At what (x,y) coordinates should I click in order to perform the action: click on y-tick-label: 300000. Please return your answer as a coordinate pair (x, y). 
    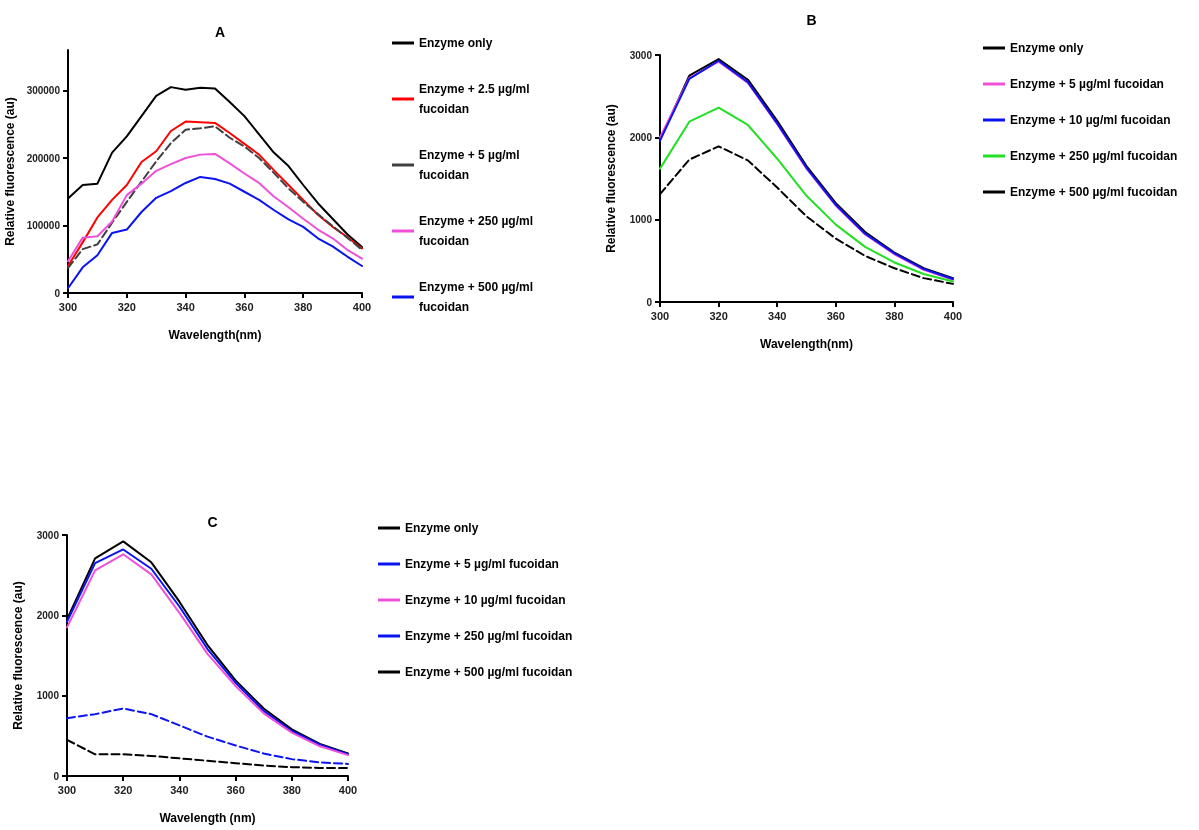
    Looking at the image, I should click on (43, 90).